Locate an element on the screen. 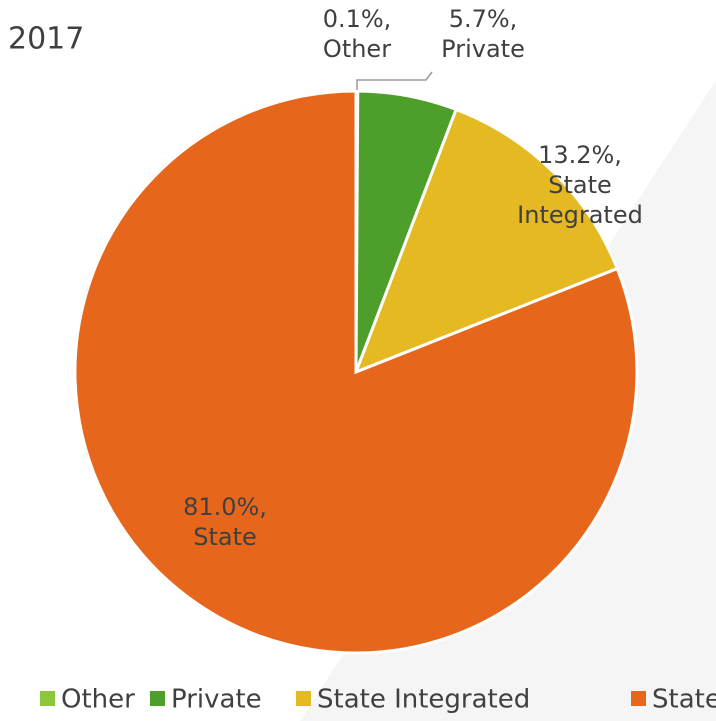 This screenshot has width=716, height=721. data-label-category: Private is located at coordinates (483, 49).